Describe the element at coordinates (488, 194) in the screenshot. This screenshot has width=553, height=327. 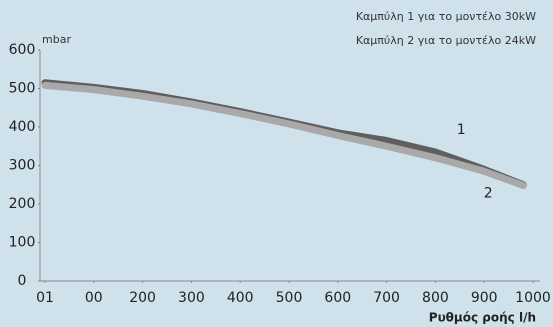
I see `annotation: 2` at that location.